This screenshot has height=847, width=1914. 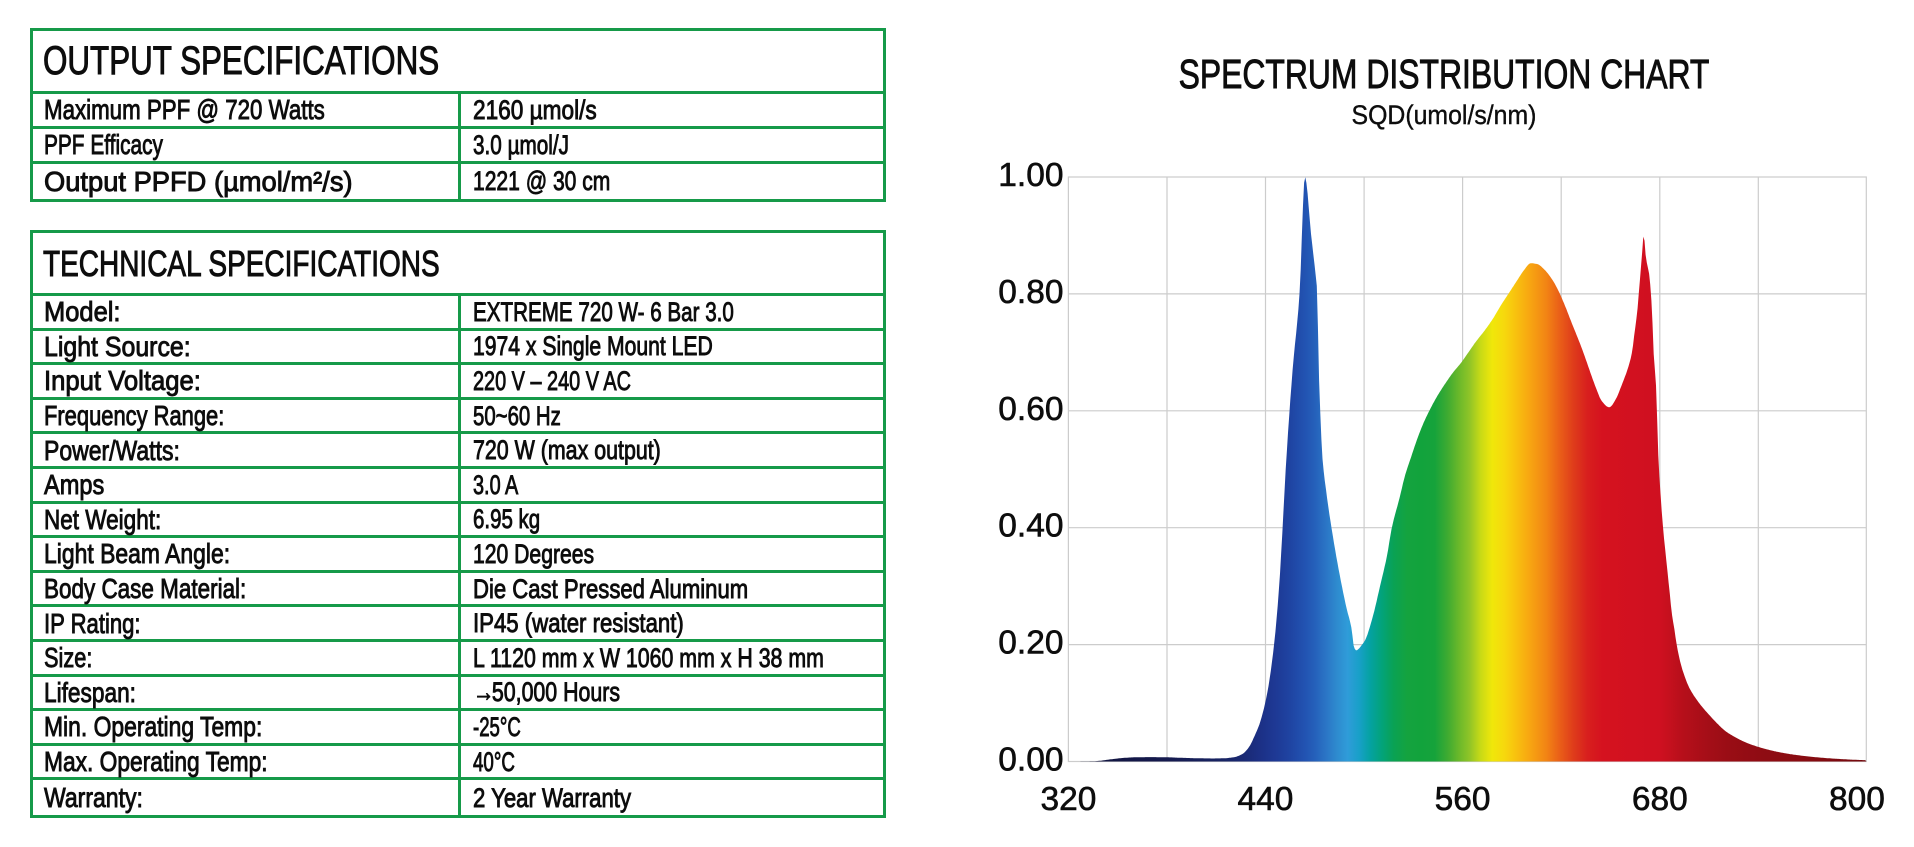 I want to click on svg-text: 320, so click(x=1068, y=799).